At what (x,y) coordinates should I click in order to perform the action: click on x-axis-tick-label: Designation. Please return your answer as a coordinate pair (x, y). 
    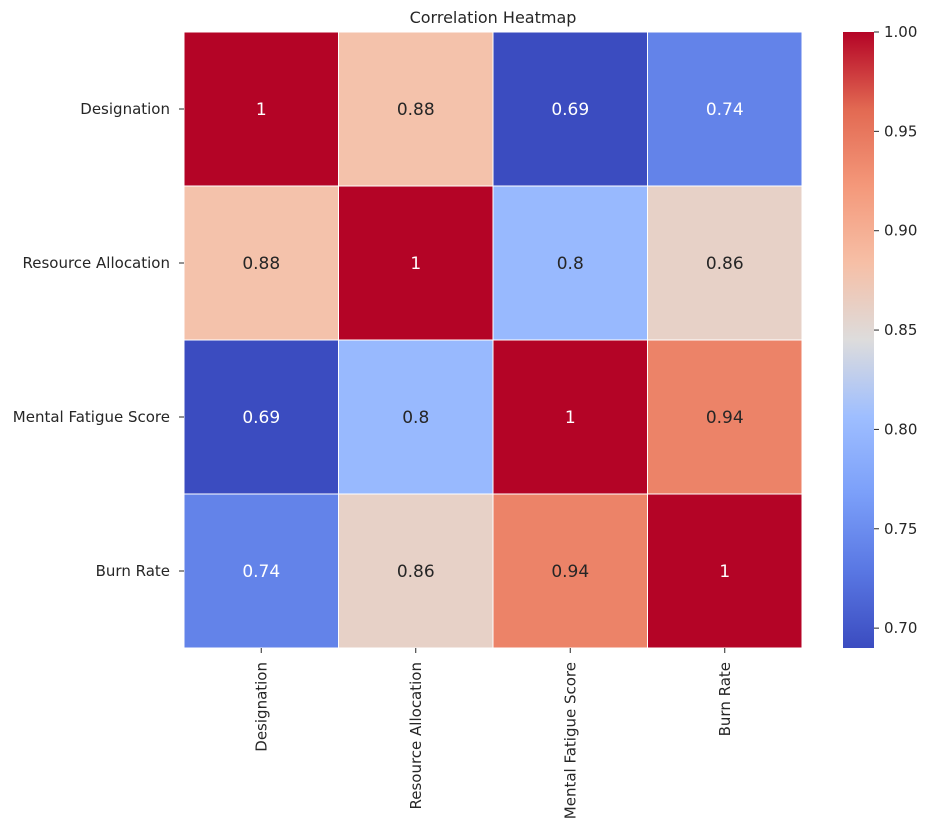
    Looking at the image, I should click on (261, 707).